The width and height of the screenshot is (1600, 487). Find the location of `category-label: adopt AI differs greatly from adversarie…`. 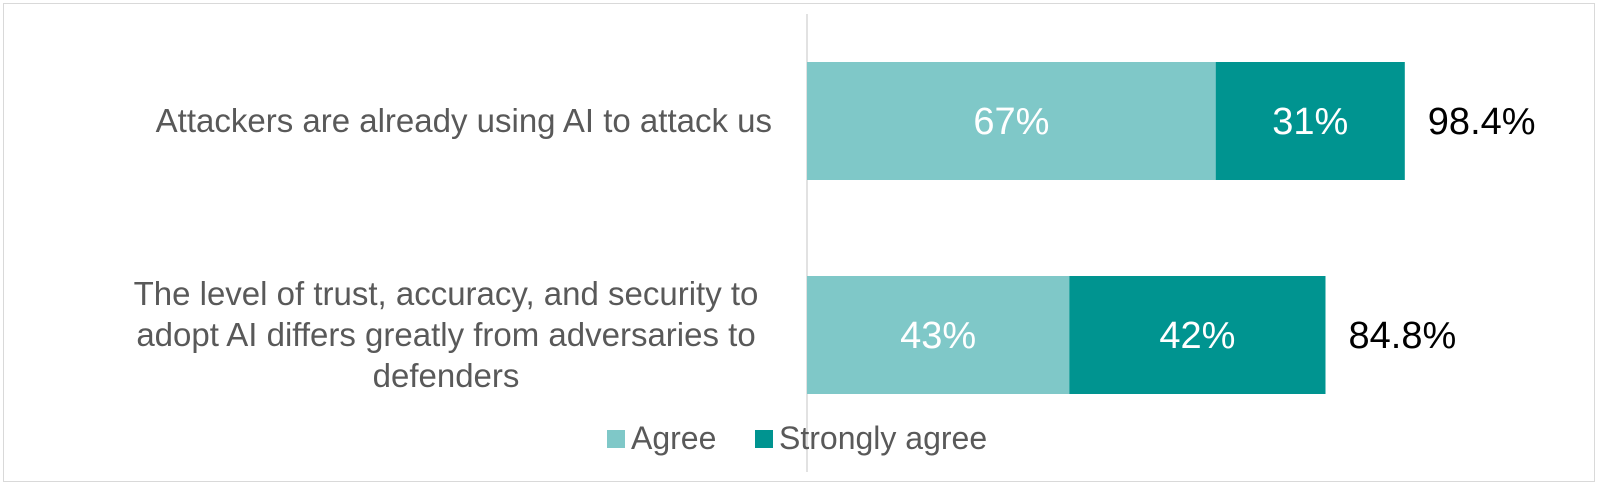

category-label: adopt AI differs greatly from adversarie… is located at coordinates (445, 334).